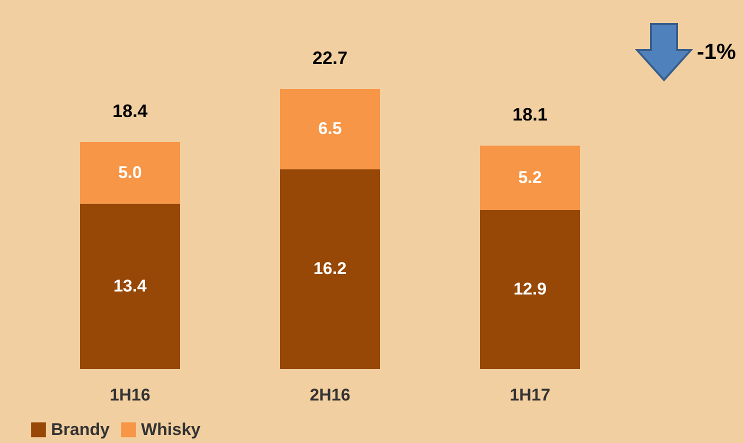 The width and height of the screenshot is (744, 443). I want to click on x-tick-label: 1H16, so click(130, 395).